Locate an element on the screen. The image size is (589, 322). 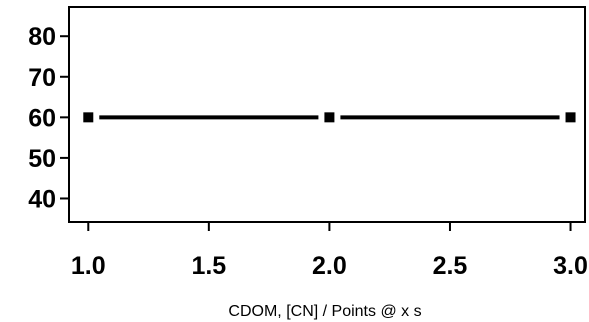
y-tick-label: 70 is located at coordinates (42, 78).